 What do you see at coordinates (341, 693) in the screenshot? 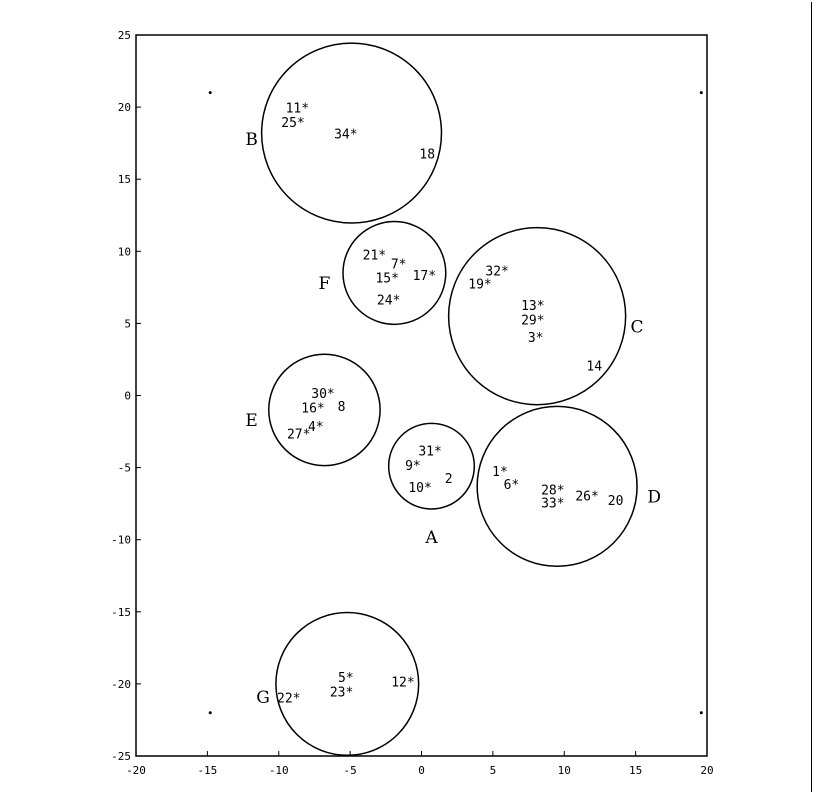
I see `point-label-23: 23*` at bounding box center [341, 693].